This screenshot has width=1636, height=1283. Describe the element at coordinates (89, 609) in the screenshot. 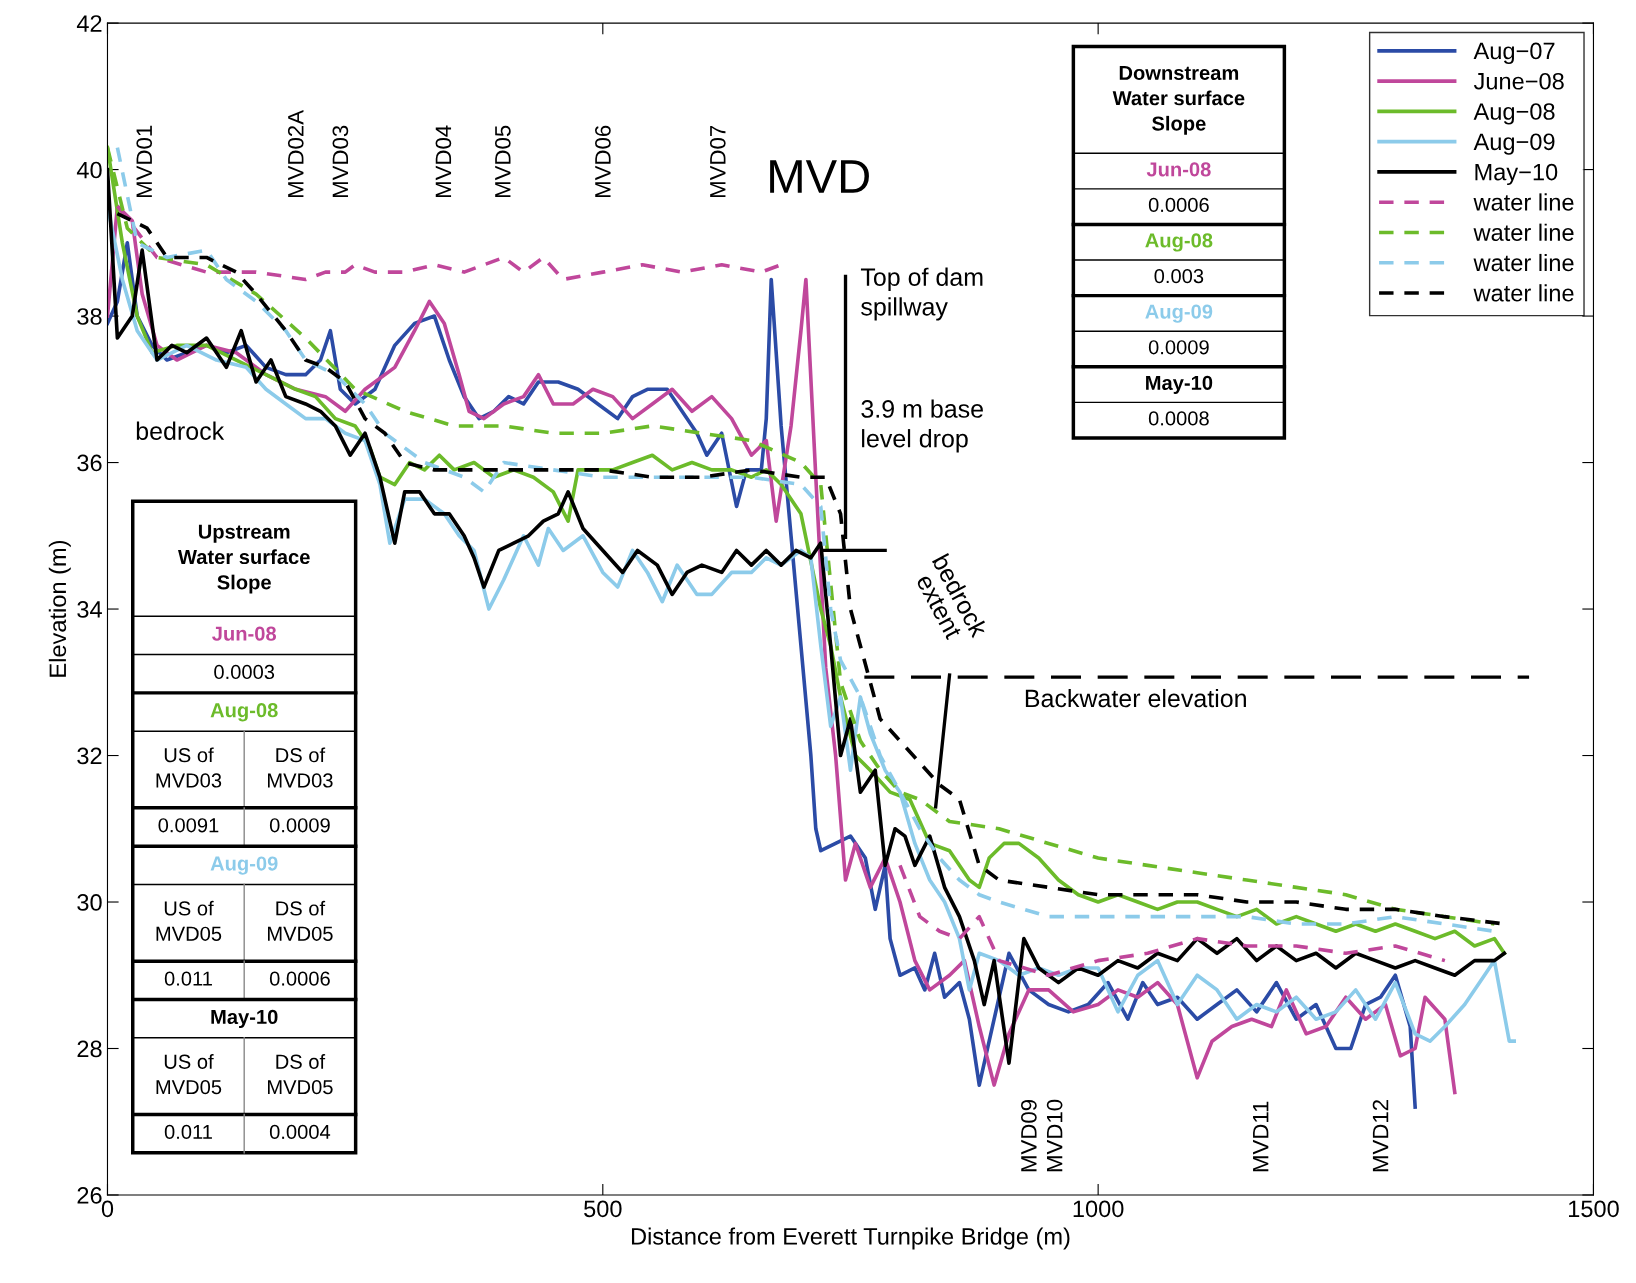

I see `y-tick-label: 34` at that location.